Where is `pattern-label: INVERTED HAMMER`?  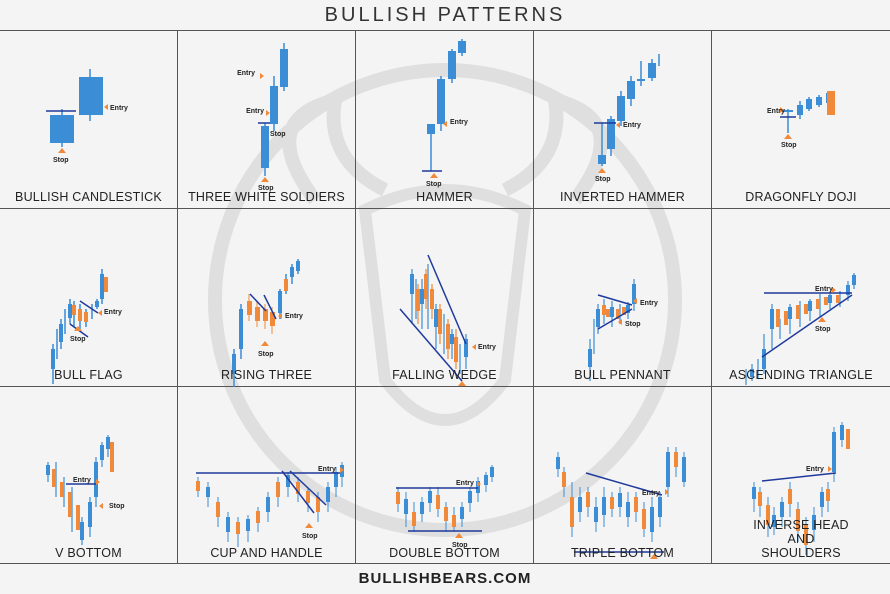 pattern-label: INVERTED HAMMER is located at coordinates (622, 197).